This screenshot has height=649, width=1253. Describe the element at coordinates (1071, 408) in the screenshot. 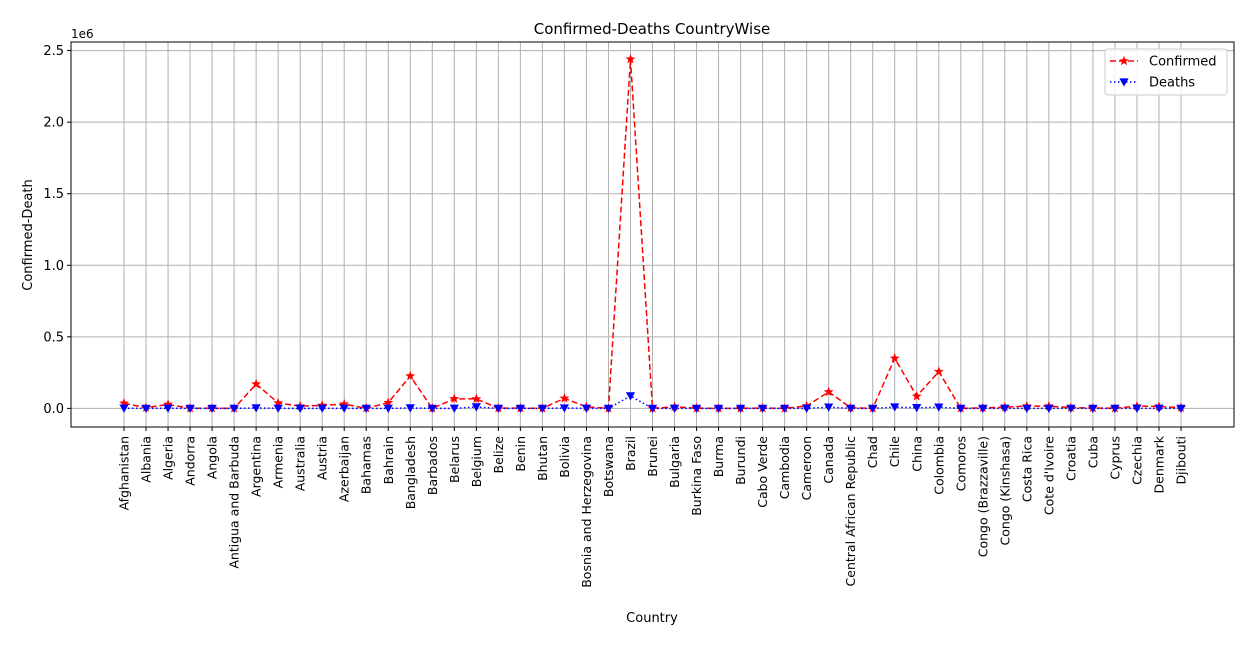

I see `point-deaths-croatia` at that location.